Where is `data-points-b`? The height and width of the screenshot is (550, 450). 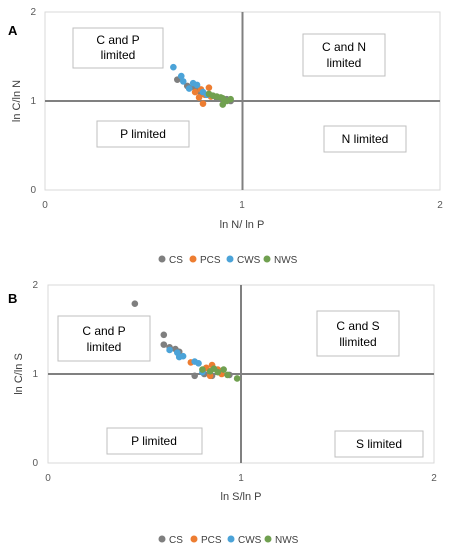
data-points-b is located at coordinates (186, 341).